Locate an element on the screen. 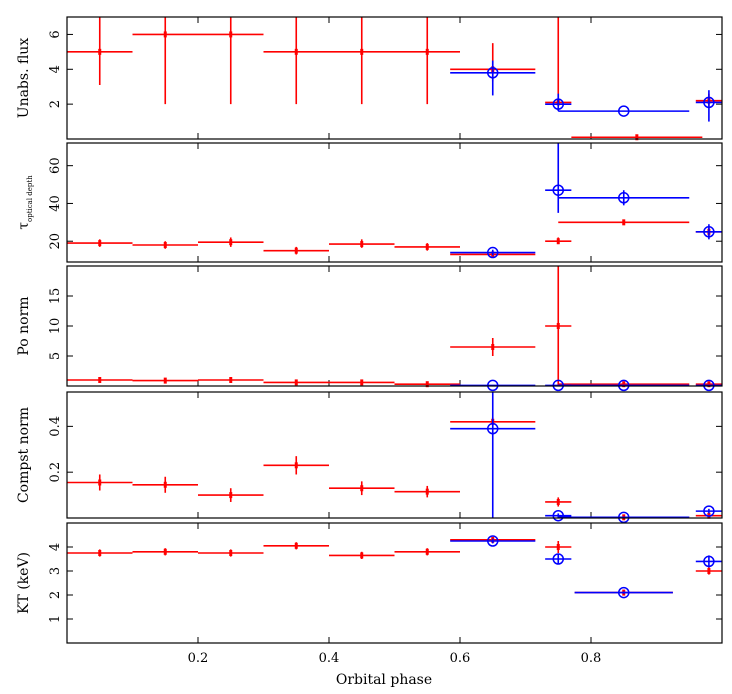  y-axis-label-main: Po norm is located at coordinates (24, 325).